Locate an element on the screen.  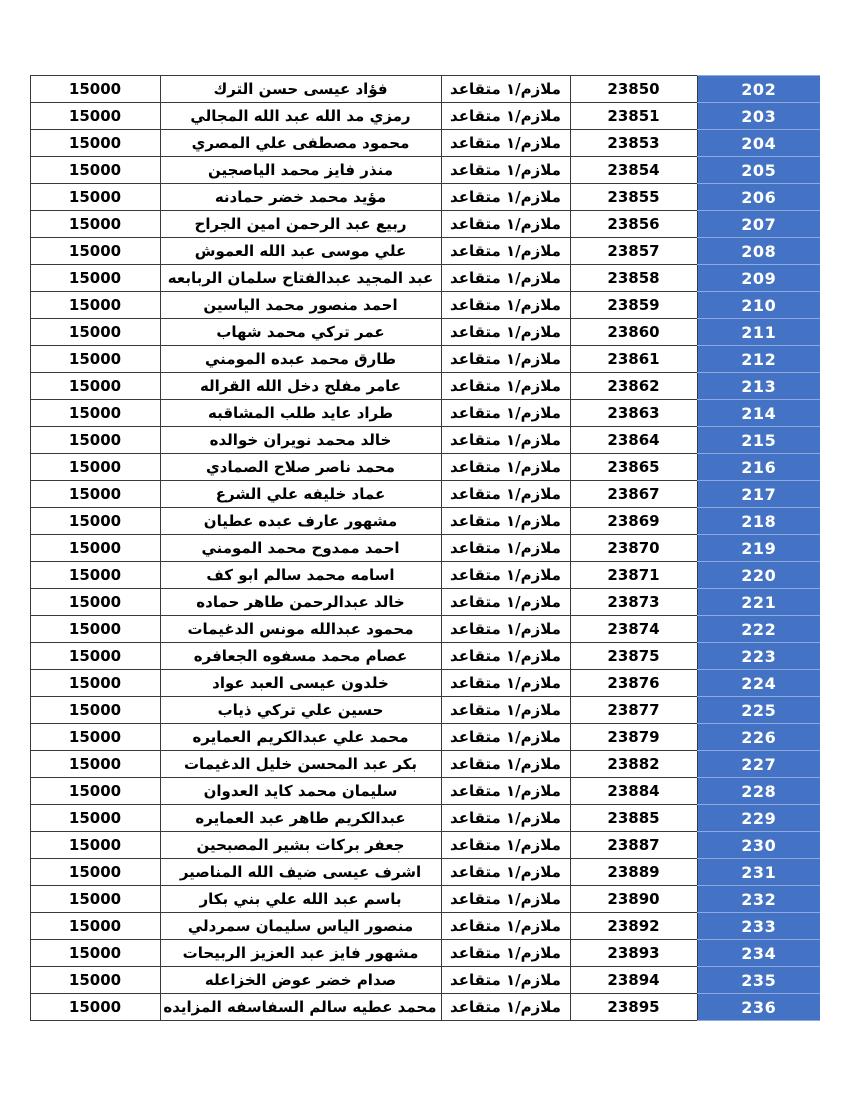
cell-id: 23863 is located at coordinates (633, 413).